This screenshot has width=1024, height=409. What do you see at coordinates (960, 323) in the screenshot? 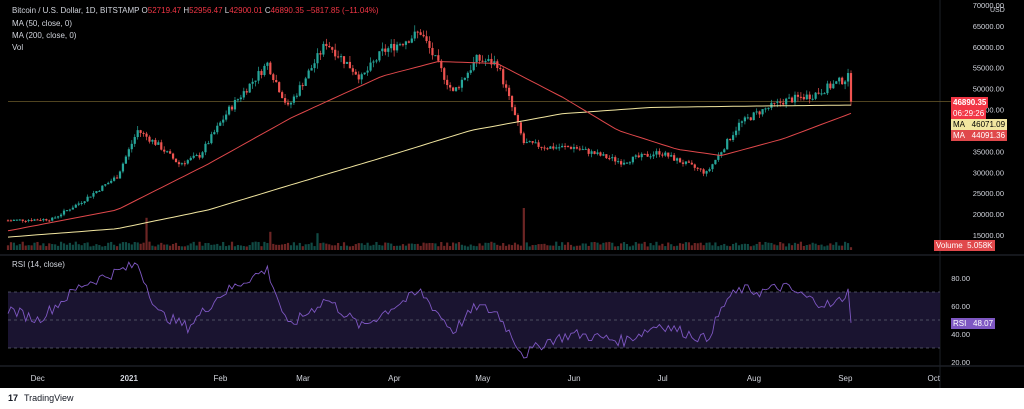
I see `rsi-tag-label: RSI` at bounding box center [960, 323].